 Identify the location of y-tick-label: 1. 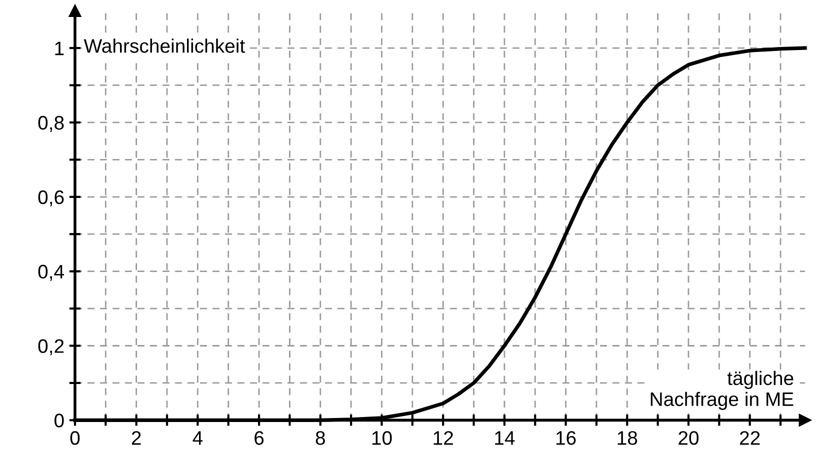
(59, 49).